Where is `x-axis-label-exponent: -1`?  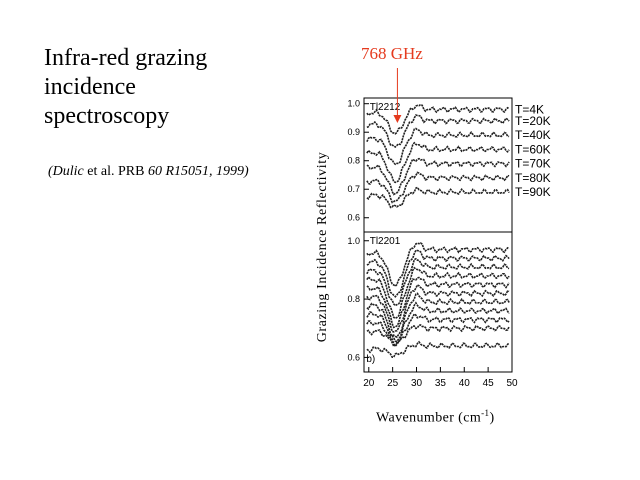
x-axis-label-exponent: -1 is located at coordinates (485, 413).